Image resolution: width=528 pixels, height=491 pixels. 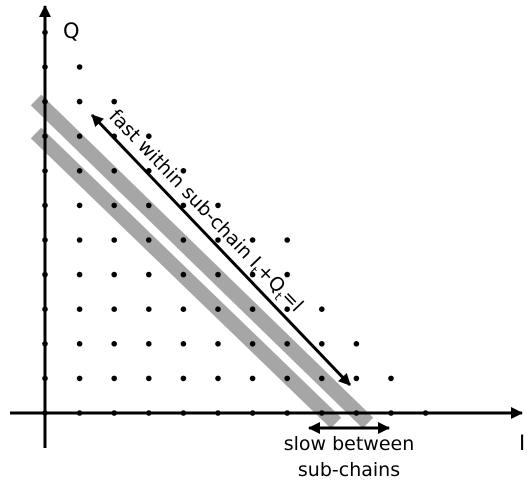 I want to click on x-axis-label: I, so click(x=522, y=443).